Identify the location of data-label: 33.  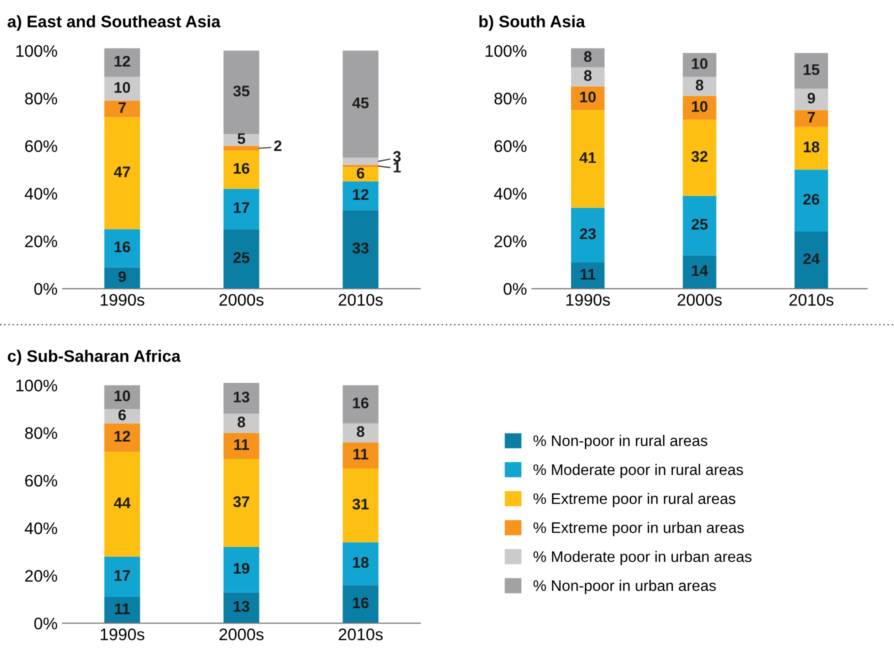
(360, 248).